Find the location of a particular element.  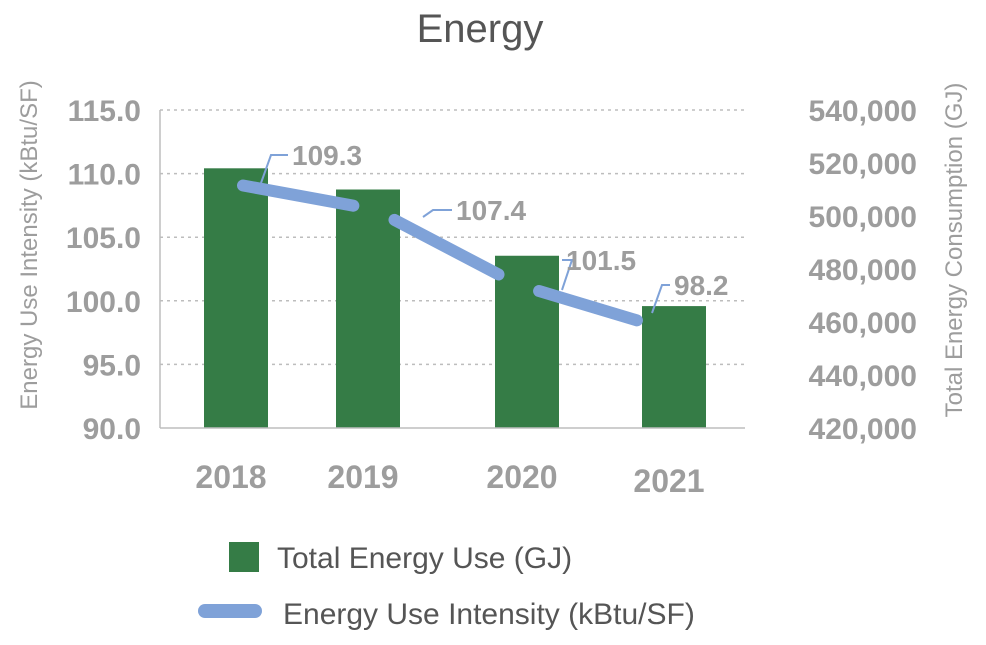

left-axis-label: Energy Use Intensity (kBtu/SF) is located at coordinates (29, 244).